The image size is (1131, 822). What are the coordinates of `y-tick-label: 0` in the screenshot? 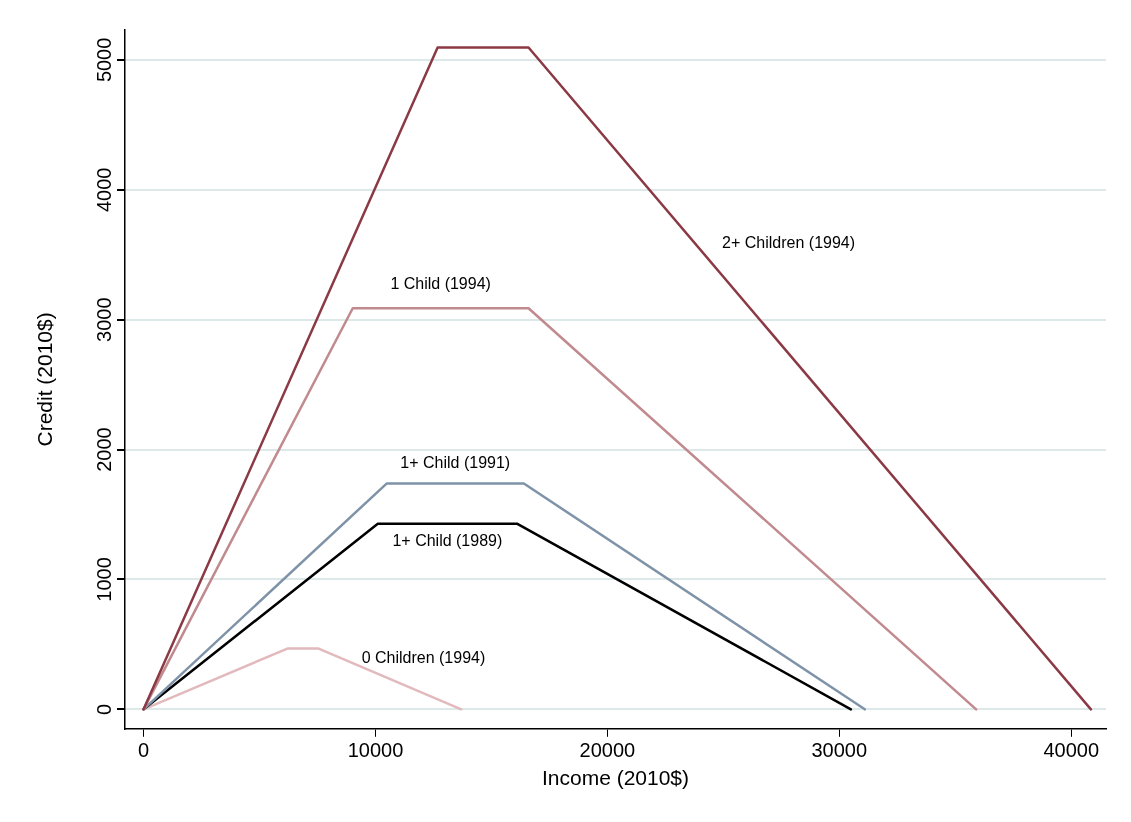 It's located at (103, 709).